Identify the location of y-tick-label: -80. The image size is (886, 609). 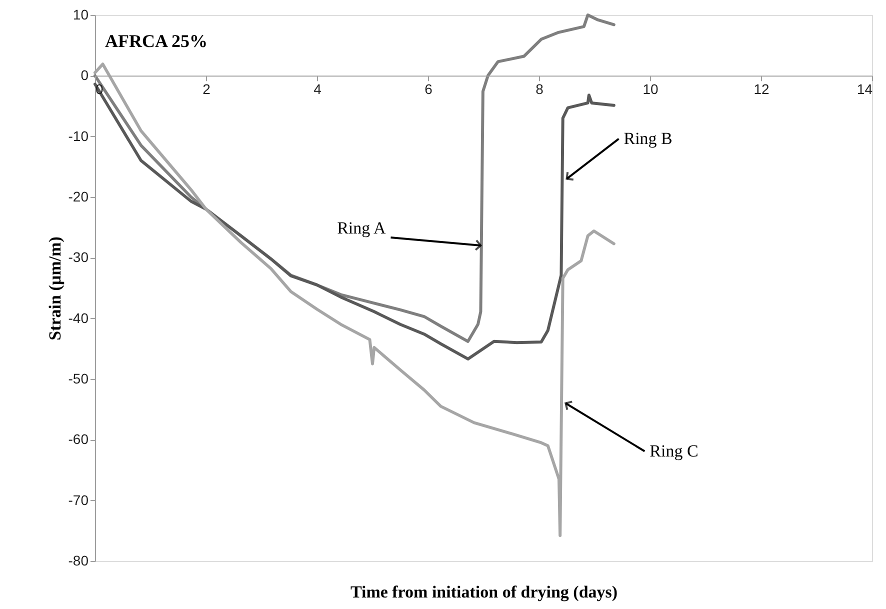
(78, 560).